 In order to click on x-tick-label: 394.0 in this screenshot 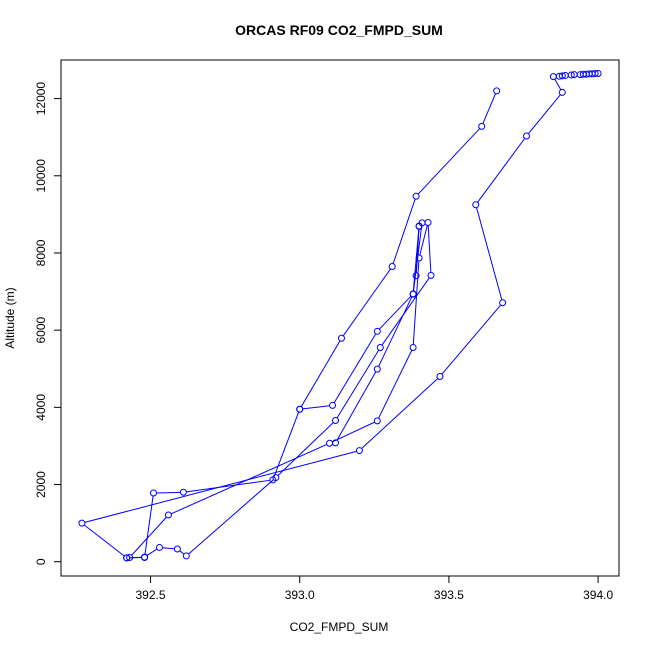, I will do `click(598, 595)`.